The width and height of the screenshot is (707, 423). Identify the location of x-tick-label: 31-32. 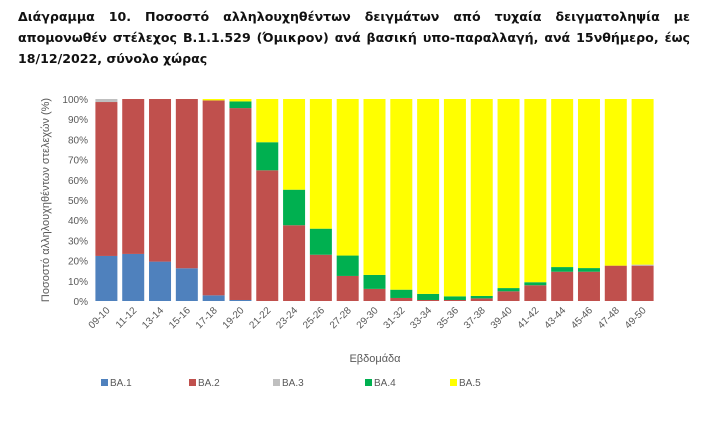
(395, 318).